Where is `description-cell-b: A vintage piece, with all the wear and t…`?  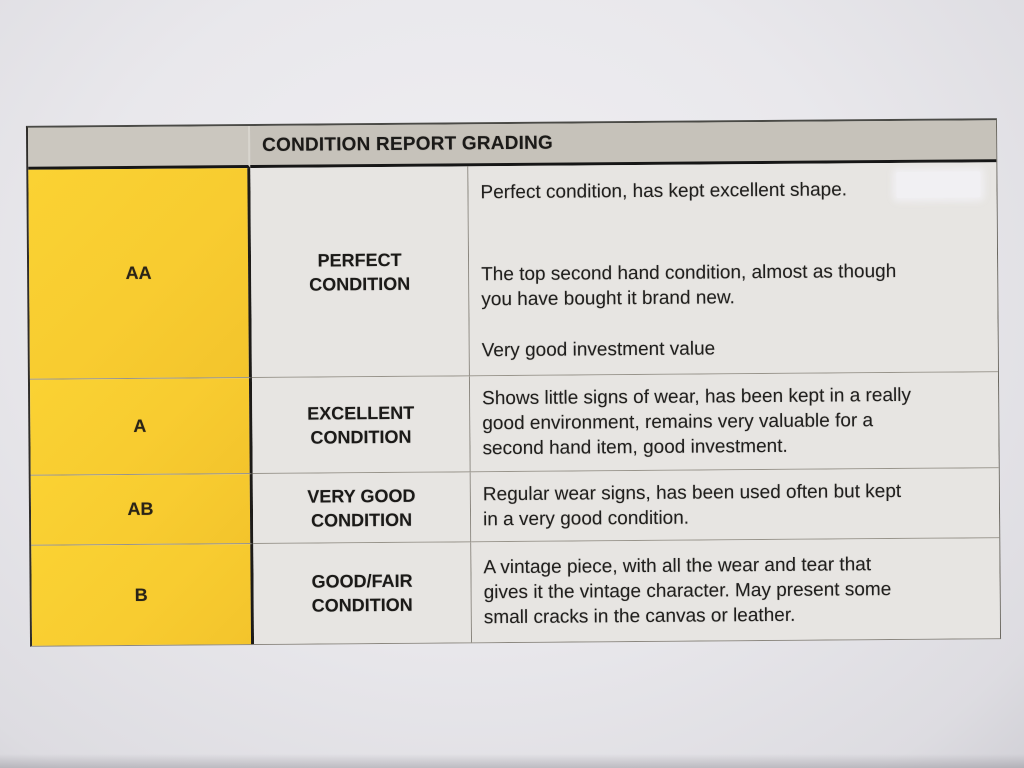 description-cell-b: A vintage piece, with all the wear and t… is located at coordinates (736, 590).